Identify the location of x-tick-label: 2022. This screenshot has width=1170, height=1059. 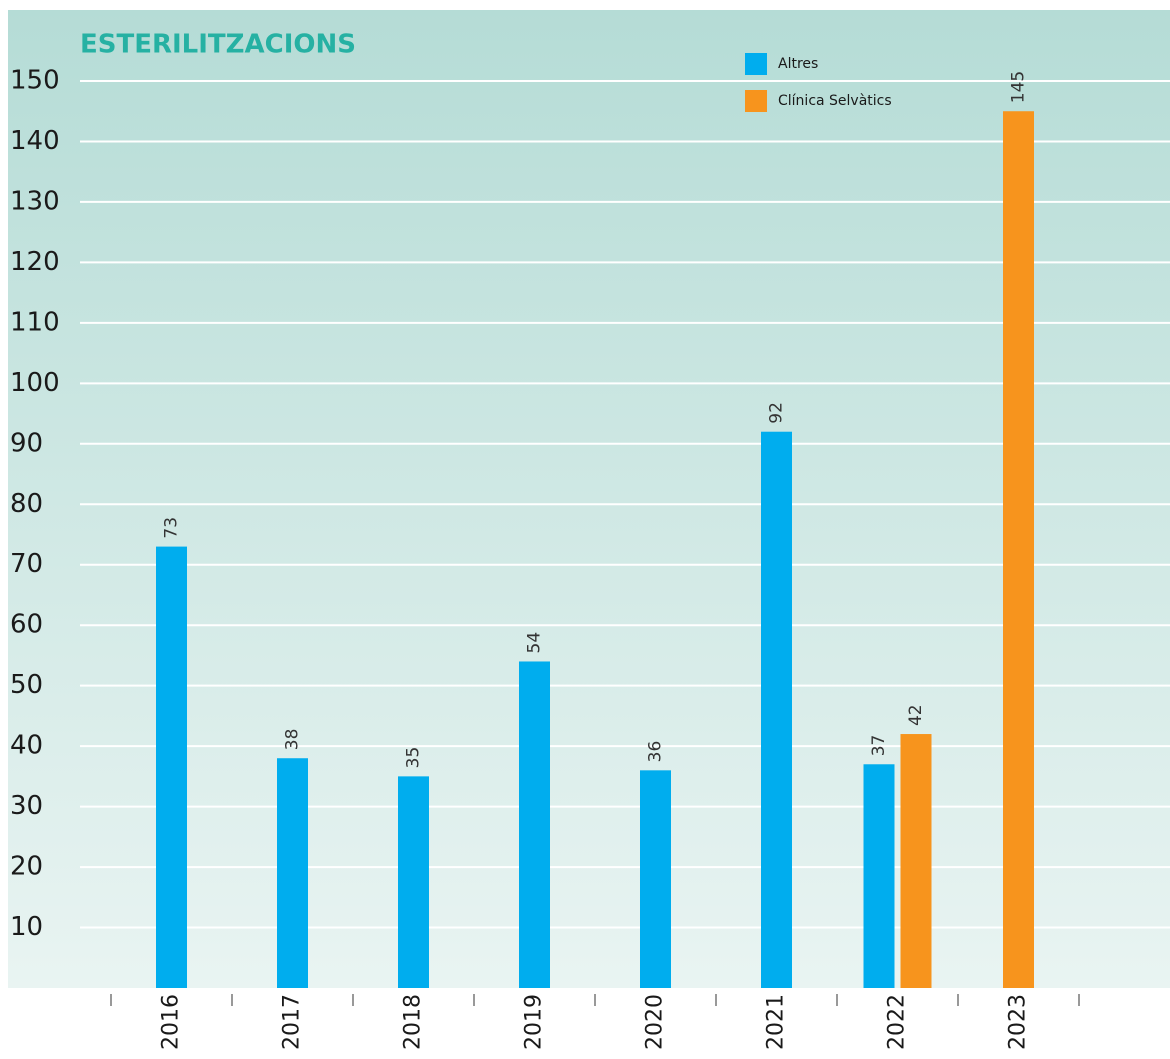
(897, 1022).